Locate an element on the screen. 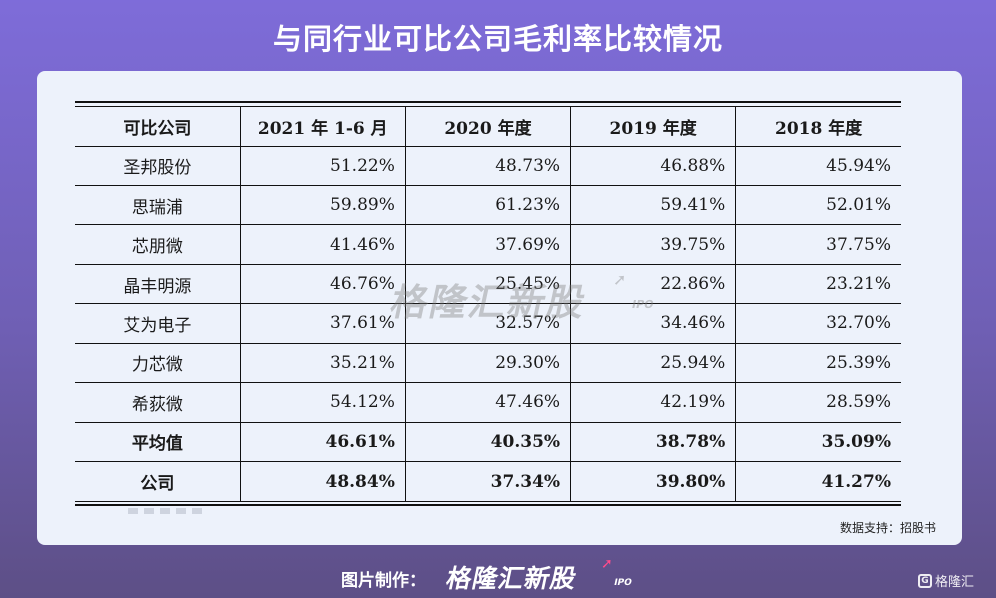  gross-margin-cell: 48.73% is located at coordinates (488, 166).